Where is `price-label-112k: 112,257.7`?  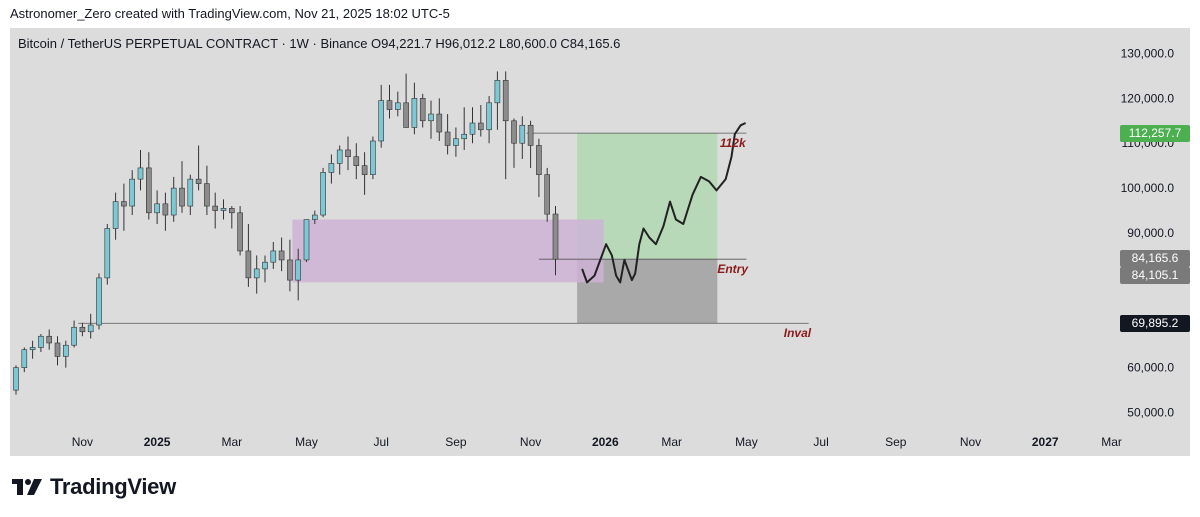 price-label-112k: 112,257.7 is located at coordinates (1155, 133).